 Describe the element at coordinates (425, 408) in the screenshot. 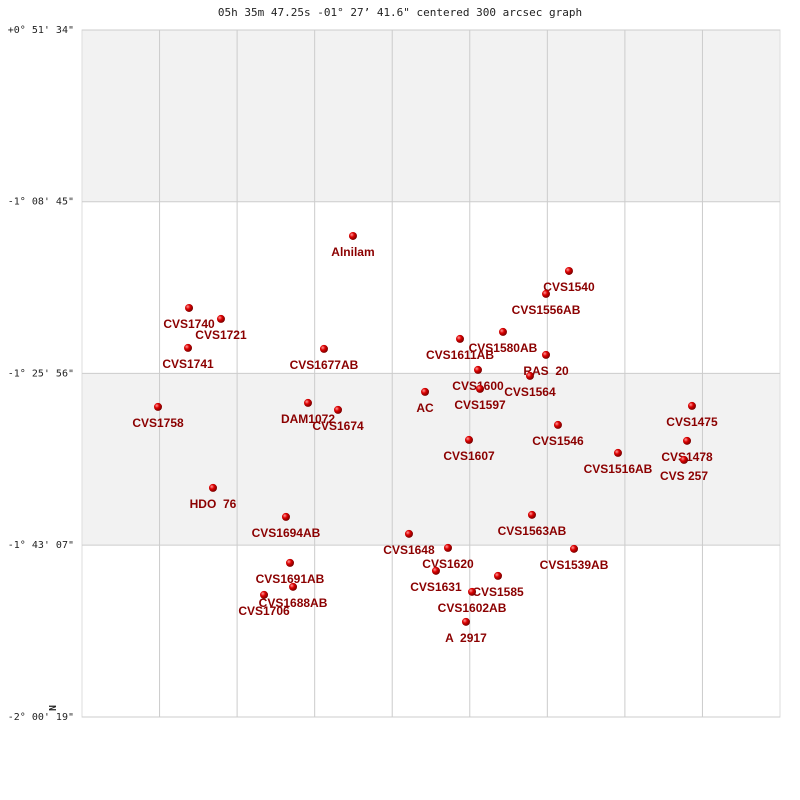

I see `star-label: AC` at that location.